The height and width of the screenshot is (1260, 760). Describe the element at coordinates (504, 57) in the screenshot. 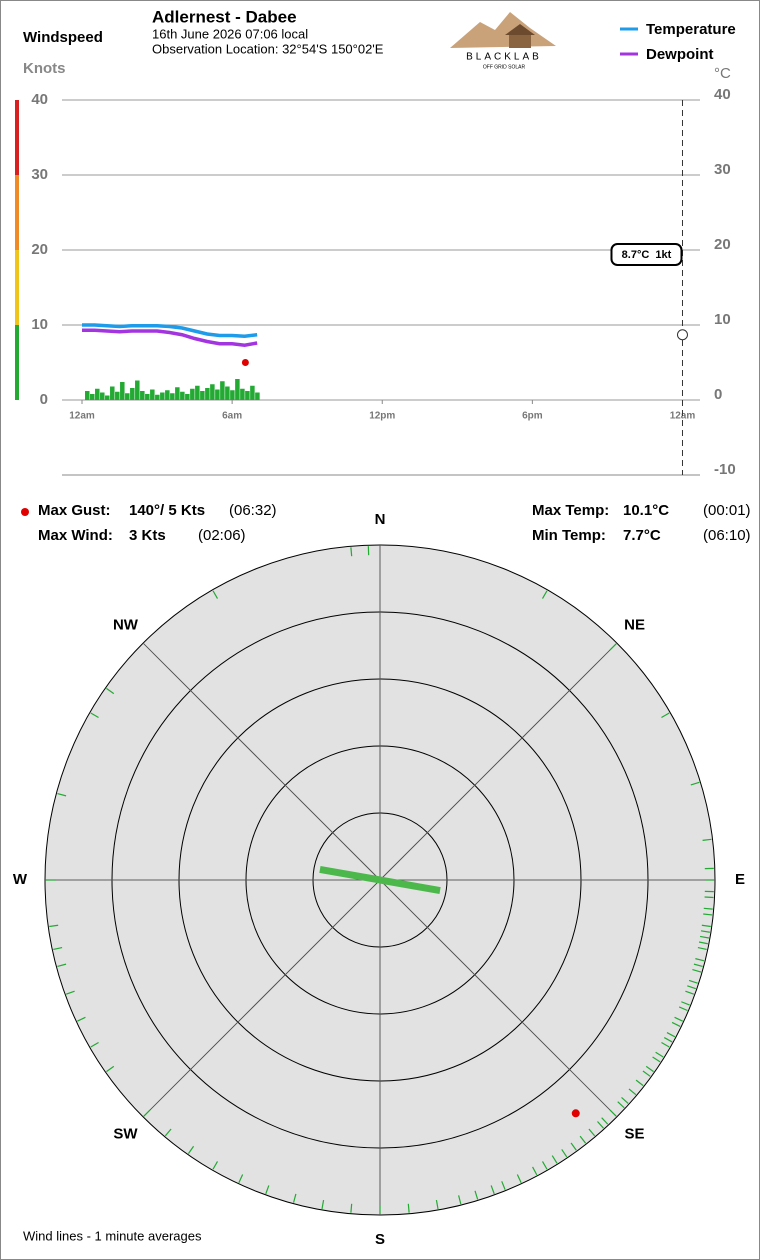

I see `logo-text: BLACKLAB` at that location.